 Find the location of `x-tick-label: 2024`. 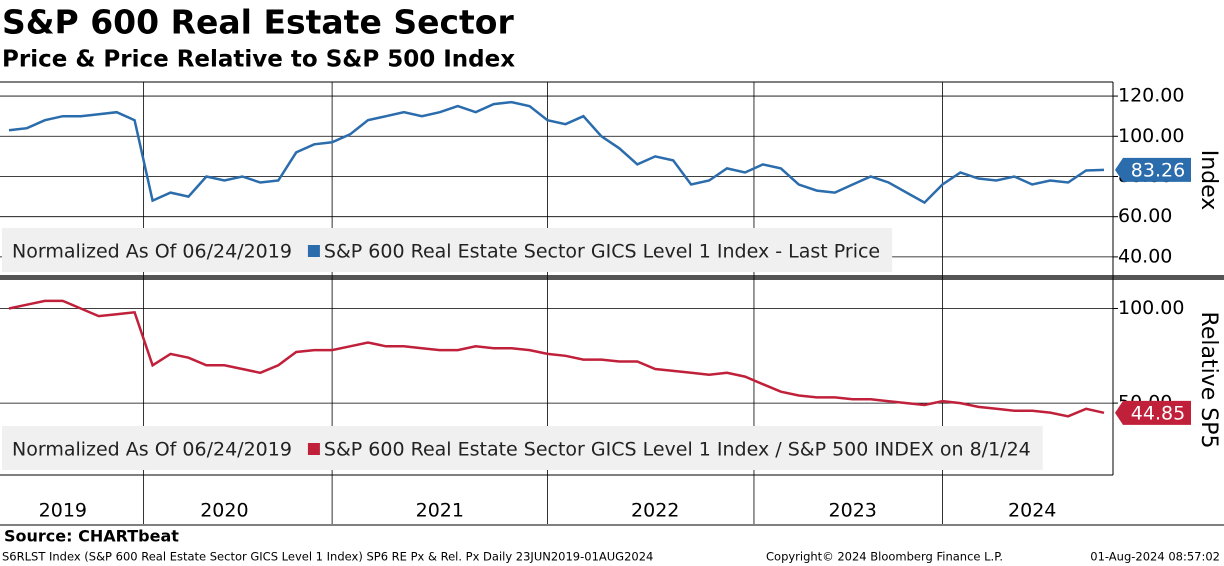

x-tick-label: 2024 is located at coordinates (1032, 511).